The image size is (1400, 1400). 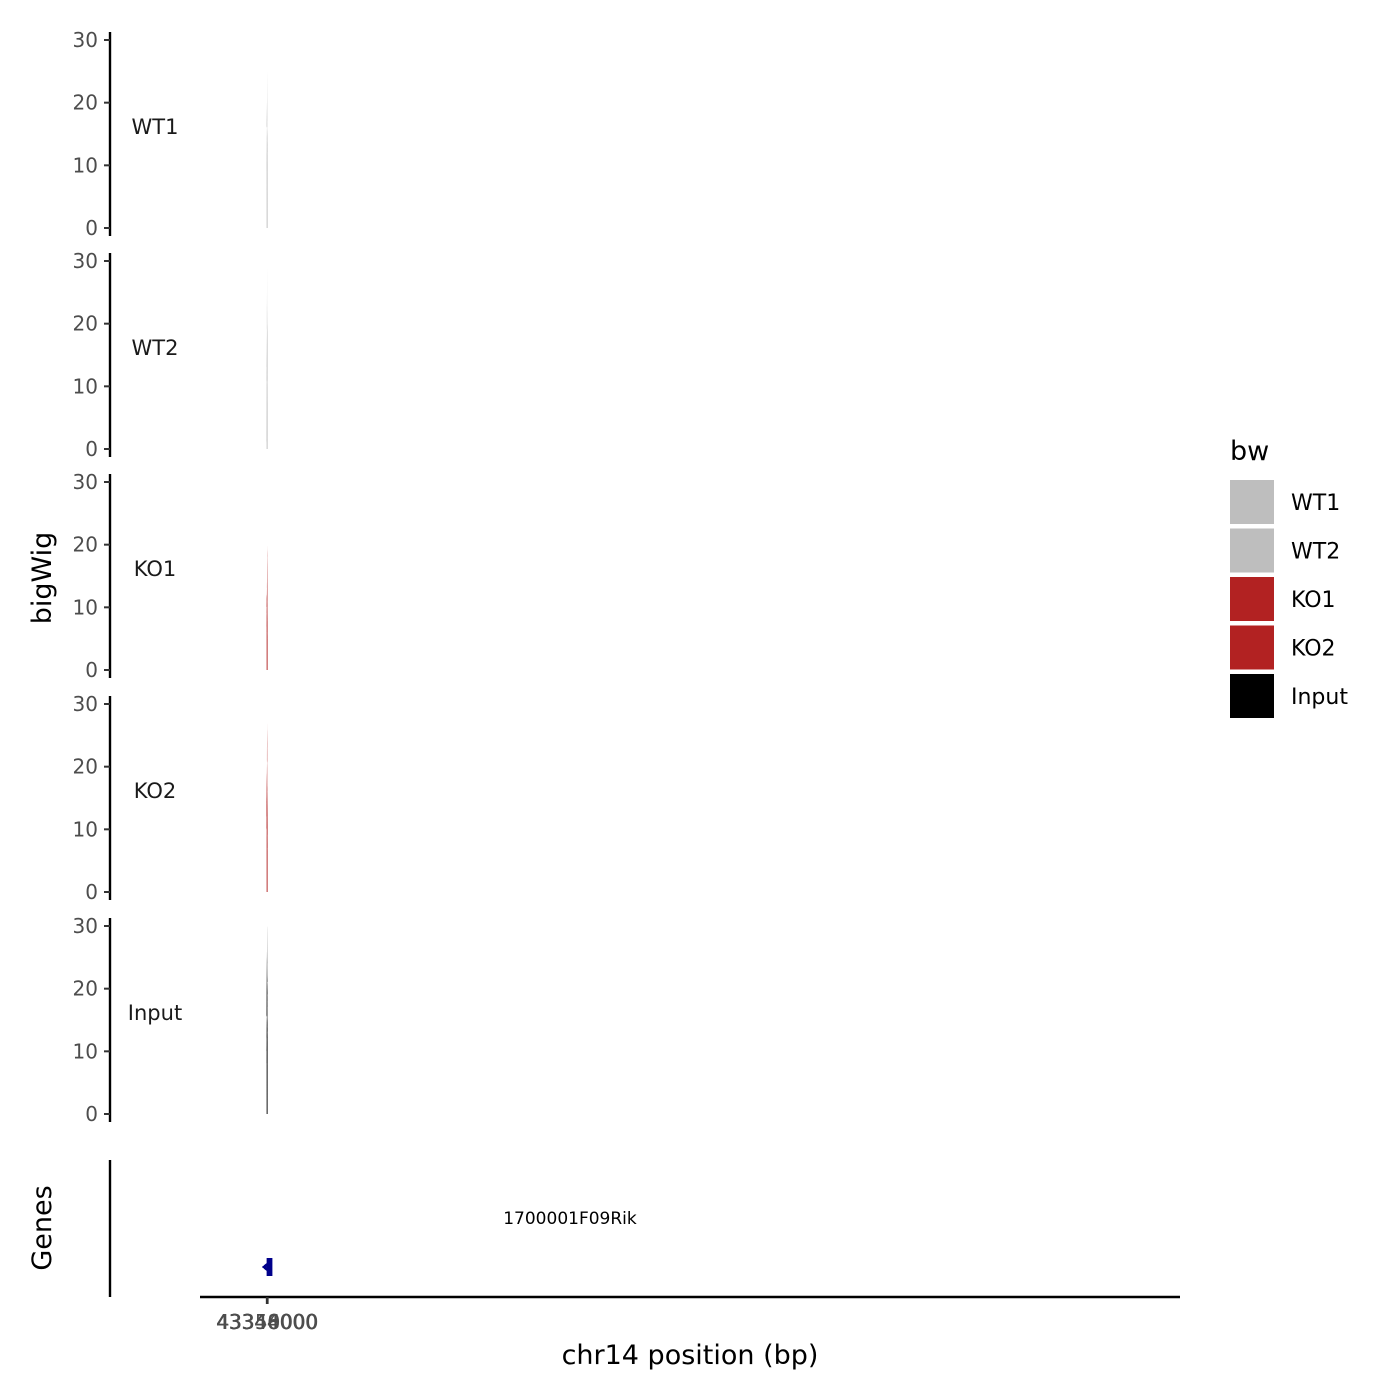 What do you see at coordinates (201, 807) in the screenshot?
I see `track-panel-ko2: KO2` at bounding box center [201, 807].